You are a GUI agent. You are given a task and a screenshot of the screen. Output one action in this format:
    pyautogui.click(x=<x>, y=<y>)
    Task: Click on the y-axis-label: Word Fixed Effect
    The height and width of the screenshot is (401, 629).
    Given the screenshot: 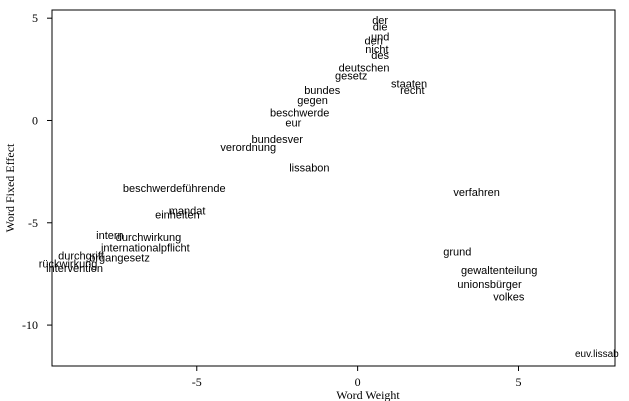 What is the action you would take?
    pyautogui.click(x=10, y=187)
    